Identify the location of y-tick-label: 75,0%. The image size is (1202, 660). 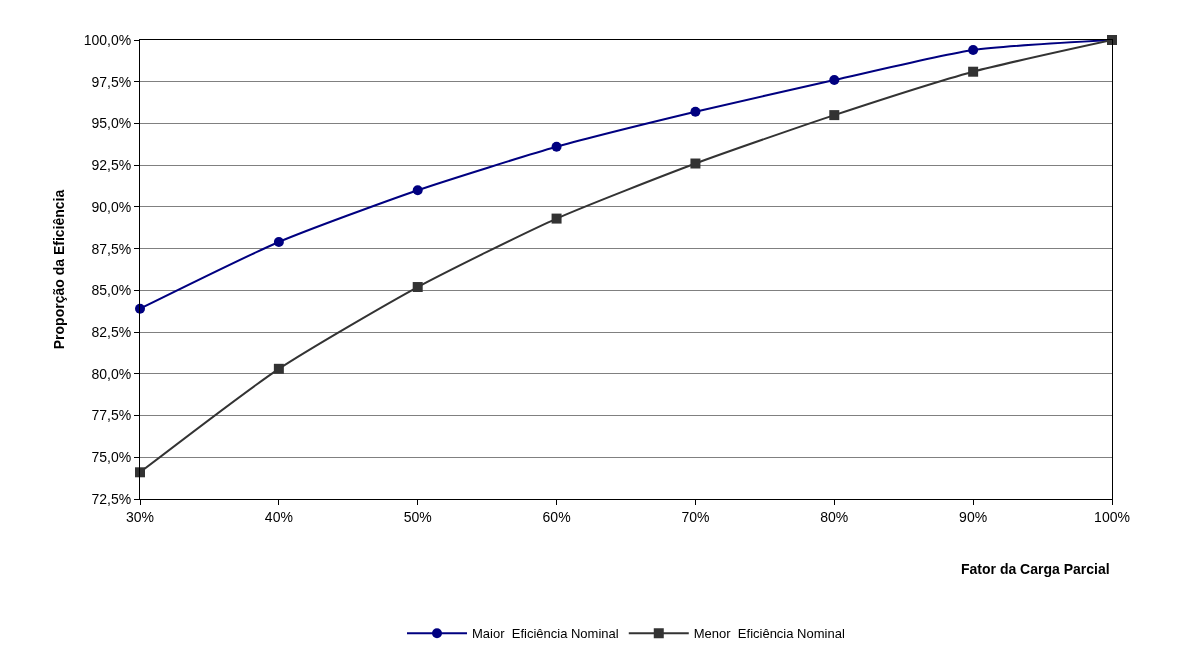
(111, 457).